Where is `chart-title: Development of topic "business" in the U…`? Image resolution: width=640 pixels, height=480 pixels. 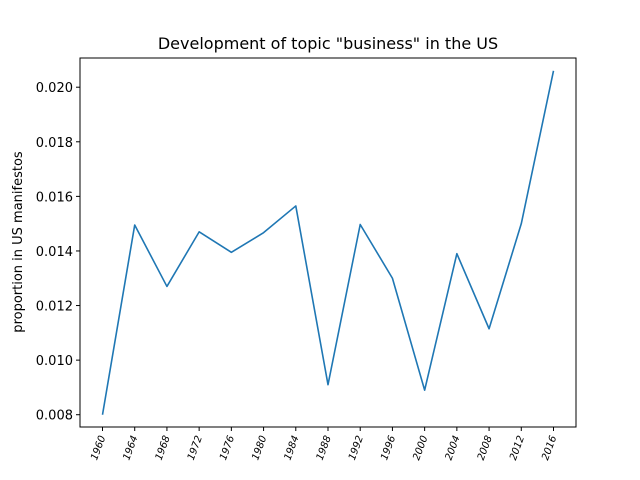 chart-title: Development of topic "business" in the U… is located at coordinates (328, 43).